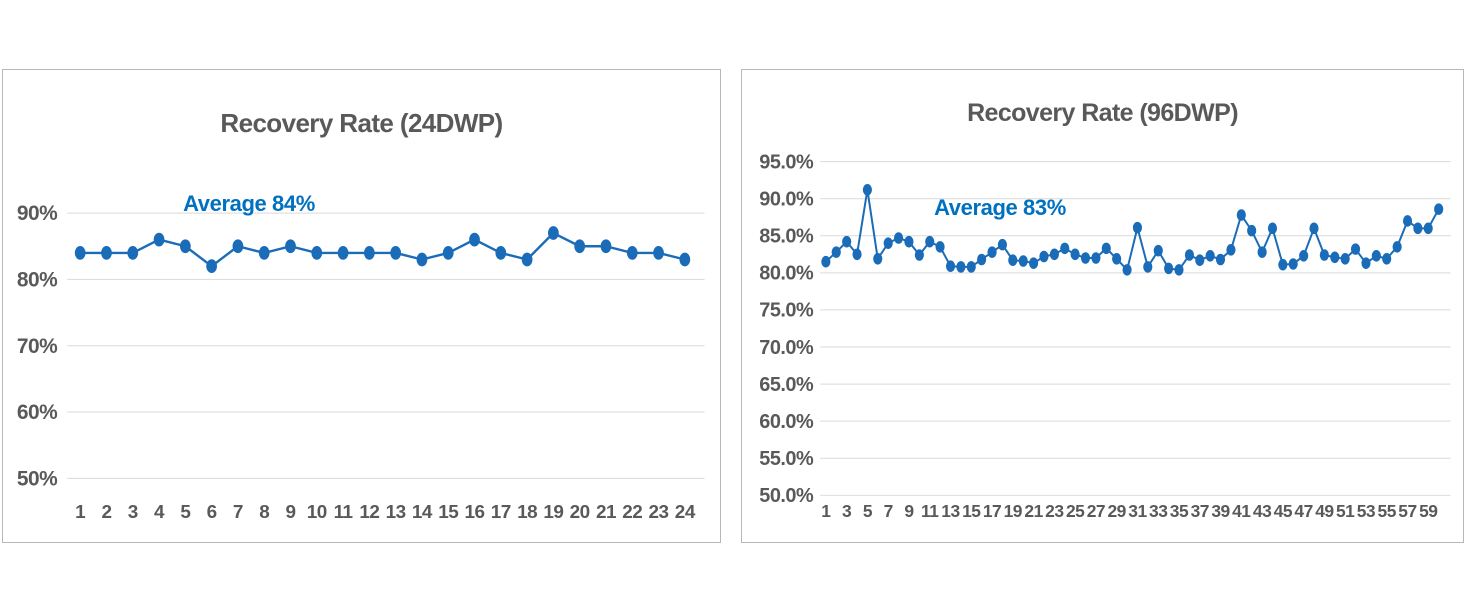 This screenshot has width=1467, height=613. I want to click on x-axis-label: 2, so click(106, 512).